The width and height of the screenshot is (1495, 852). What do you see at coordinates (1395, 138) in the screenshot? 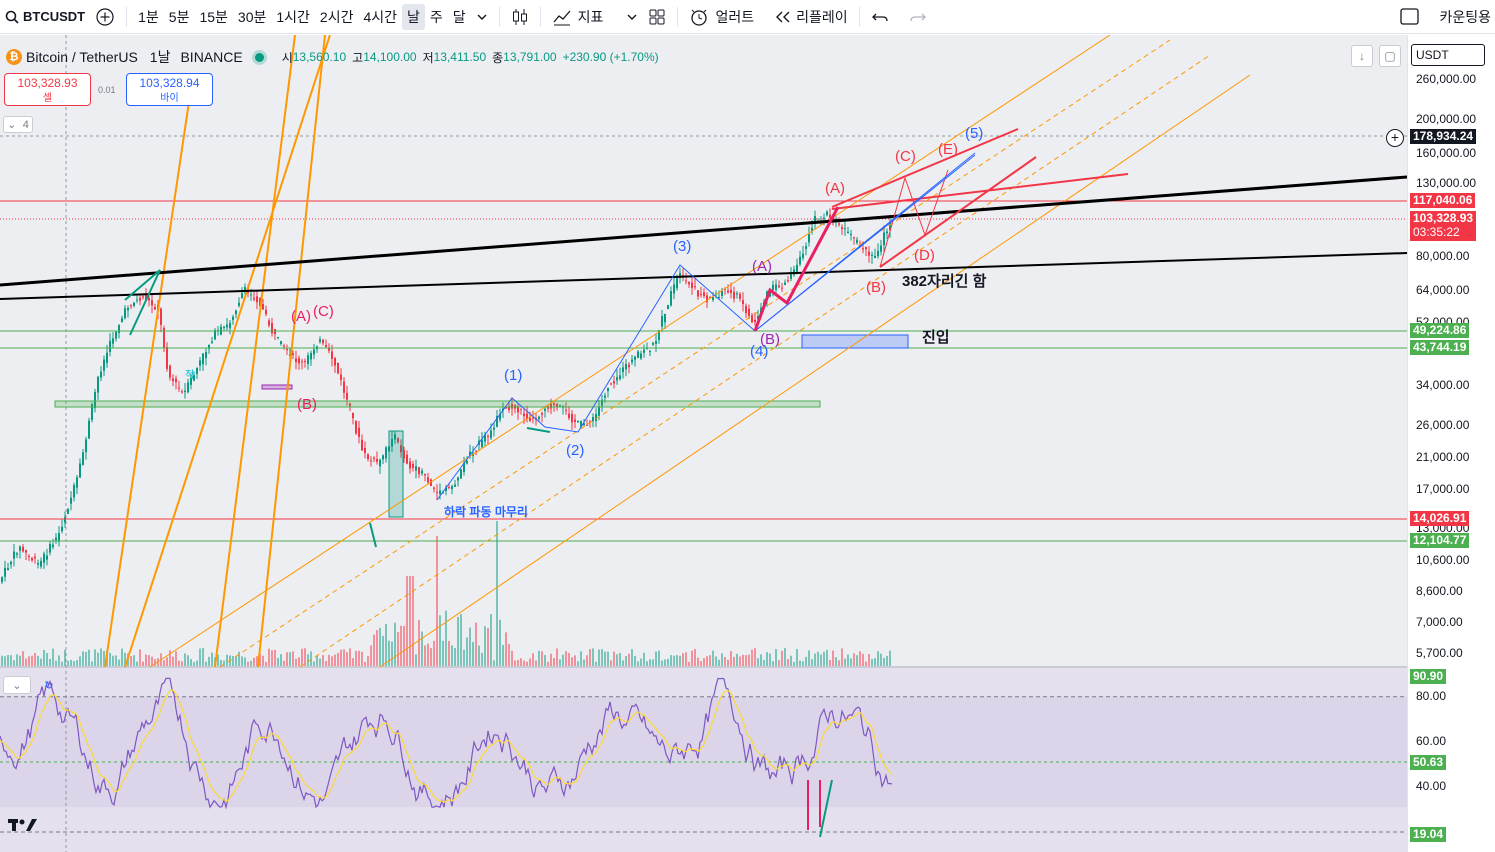
I see `crosshair-add-button: +` at bounding box center [1395, 138].